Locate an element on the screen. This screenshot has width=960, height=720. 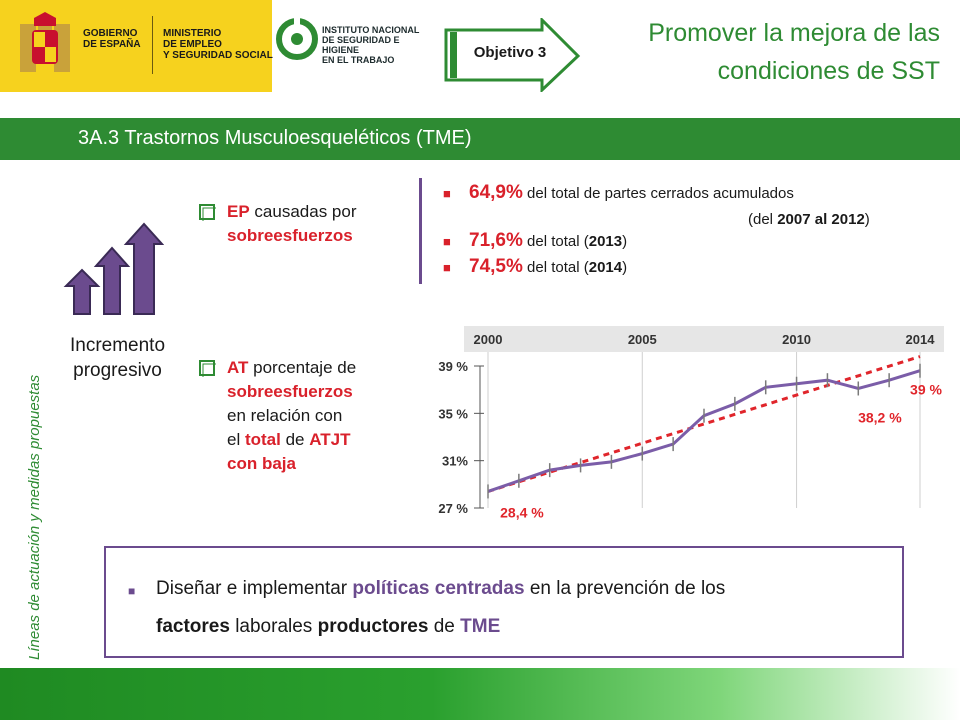
proposal-t4: factores is located at coordinates (193, 626).